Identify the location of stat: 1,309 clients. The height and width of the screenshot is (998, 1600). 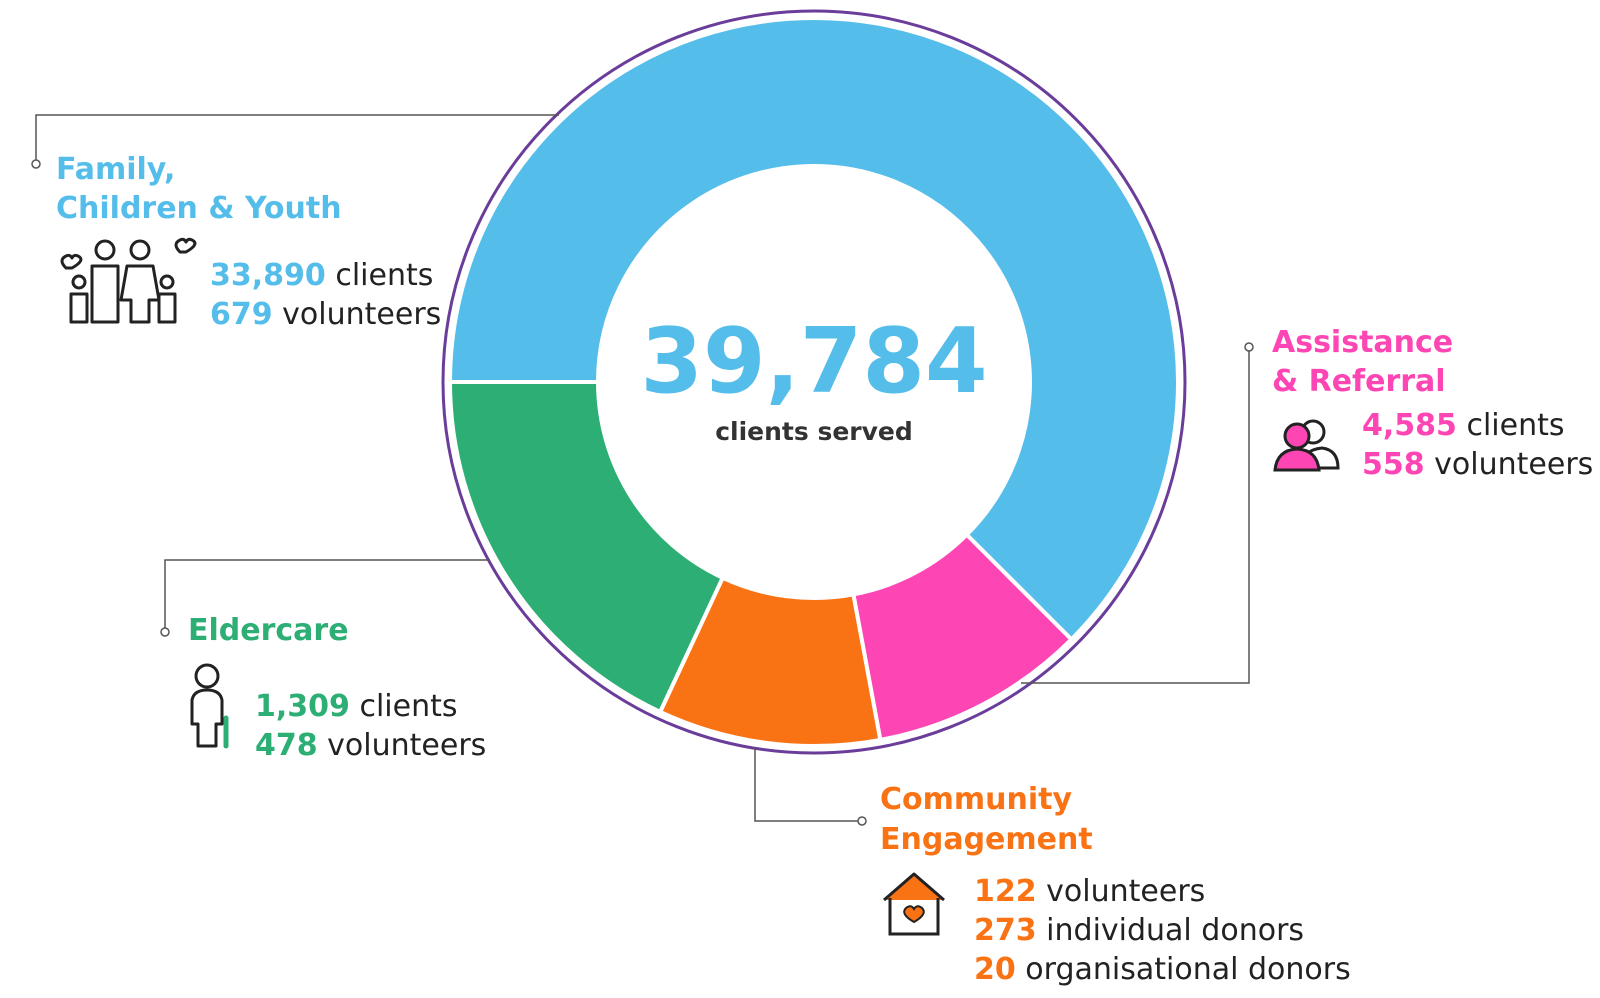
(356, 706).